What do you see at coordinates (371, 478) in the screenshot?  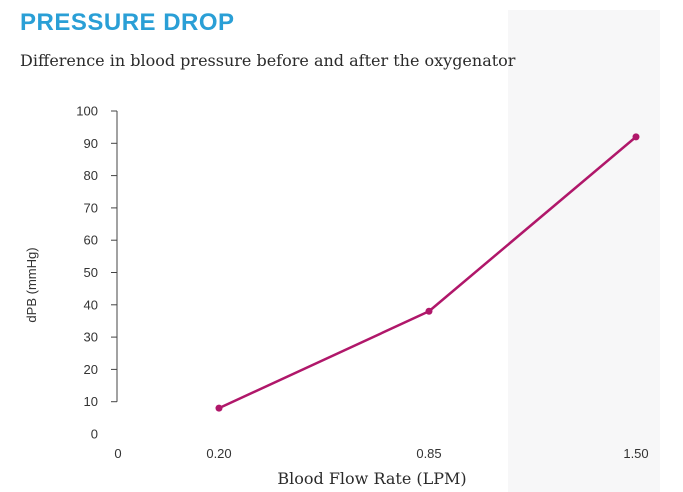 I see `x-axis-title: Blood Flow Rate (LPM)` at bounding box center [371, 478].